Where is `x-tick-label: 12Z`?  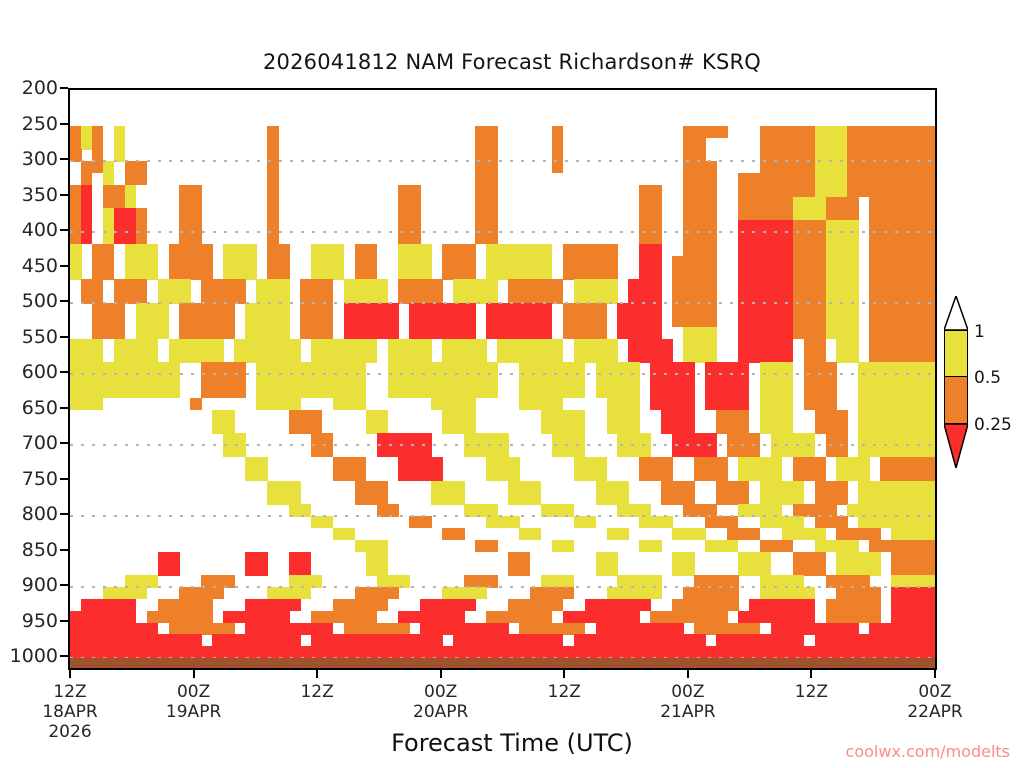
x-tick-label: 12Z is located at coordinates (811, 692).